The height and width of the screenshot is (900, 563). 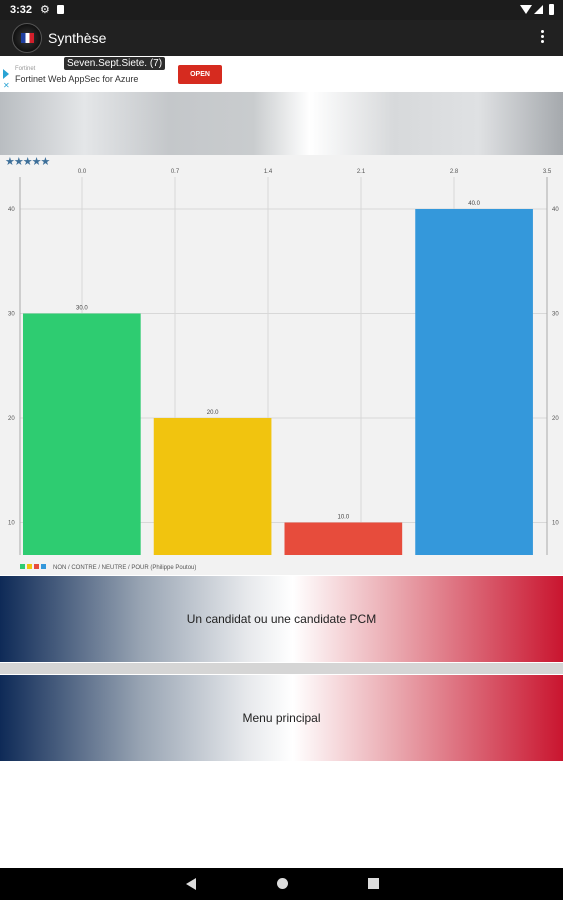 I want to click on flag-icon, so click(x=27, y=38).